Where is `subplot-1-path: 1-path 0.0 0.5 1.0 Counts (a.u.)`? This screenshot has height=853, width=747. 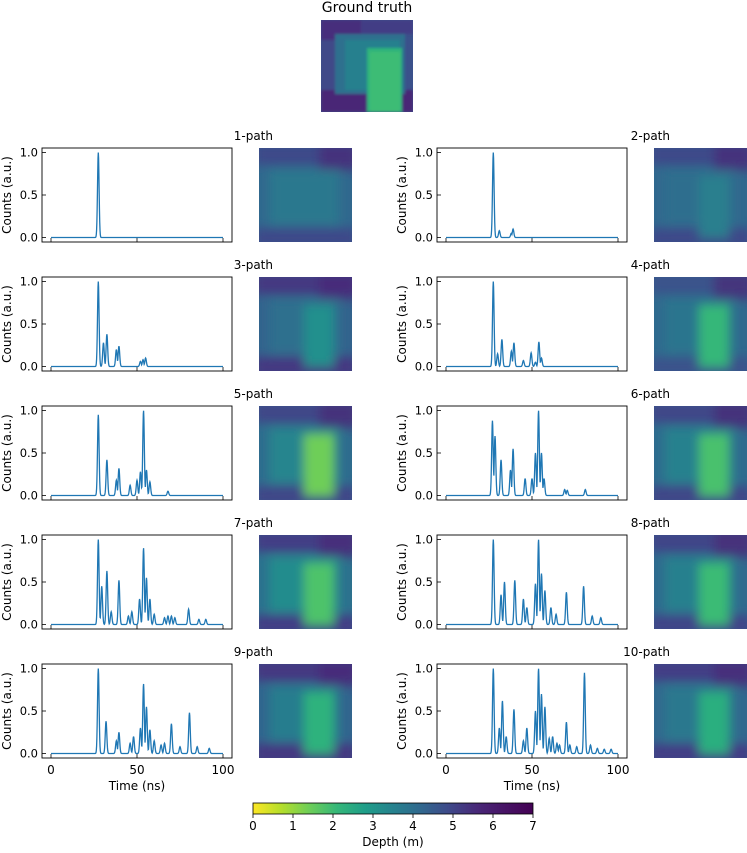 subplot-1-path: 1-path 0.0 0.5 1.0 Counts (a.u.) is located at coordinates (176, 187).